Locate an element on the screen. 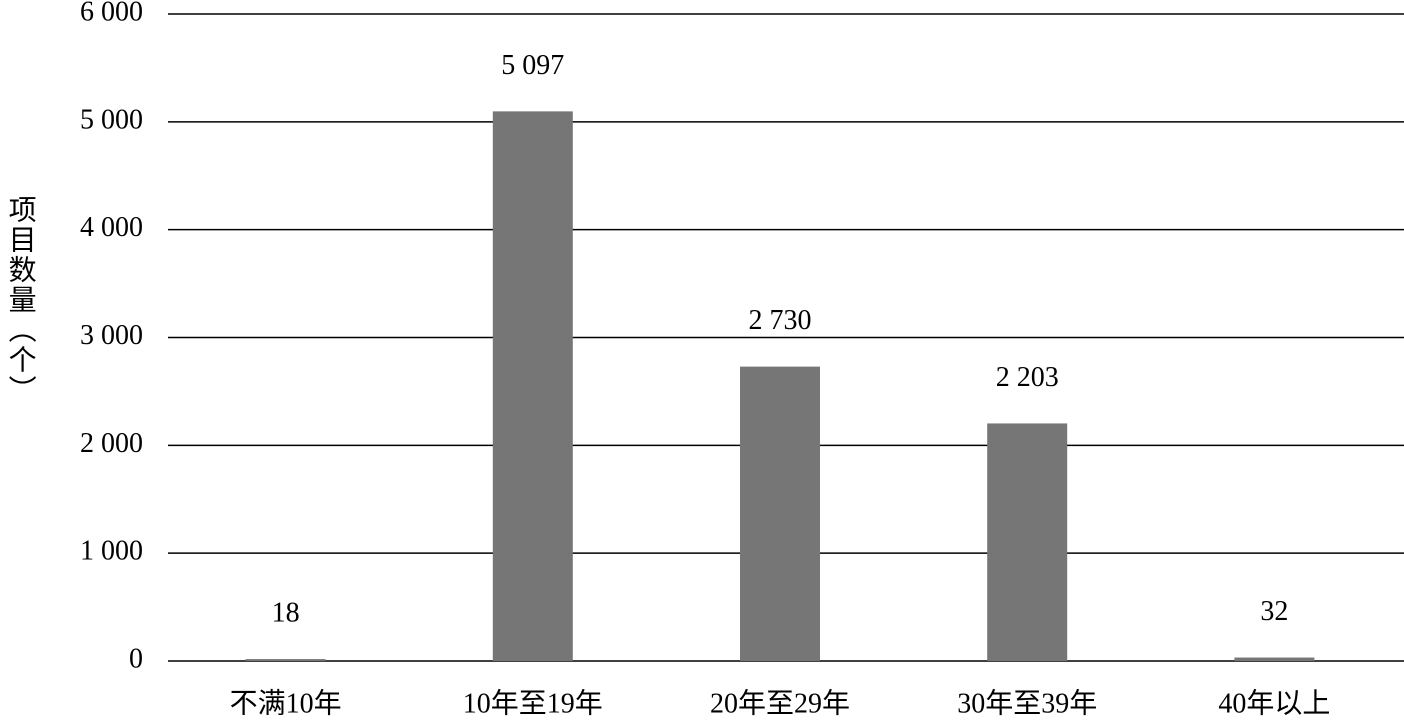  x-tick-label: 30年至39年 is located at coordinates (1027, 703).